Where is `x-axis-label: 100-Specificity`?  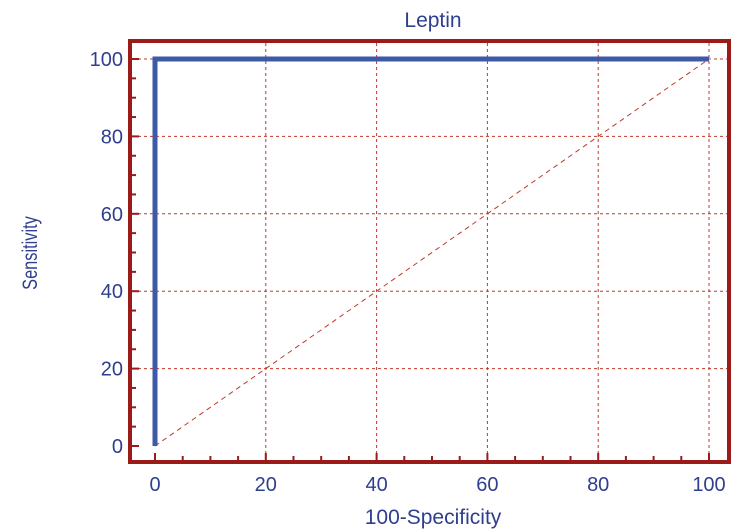
x-axis-label: 100-Specificity is located at coordinates (433, 517).